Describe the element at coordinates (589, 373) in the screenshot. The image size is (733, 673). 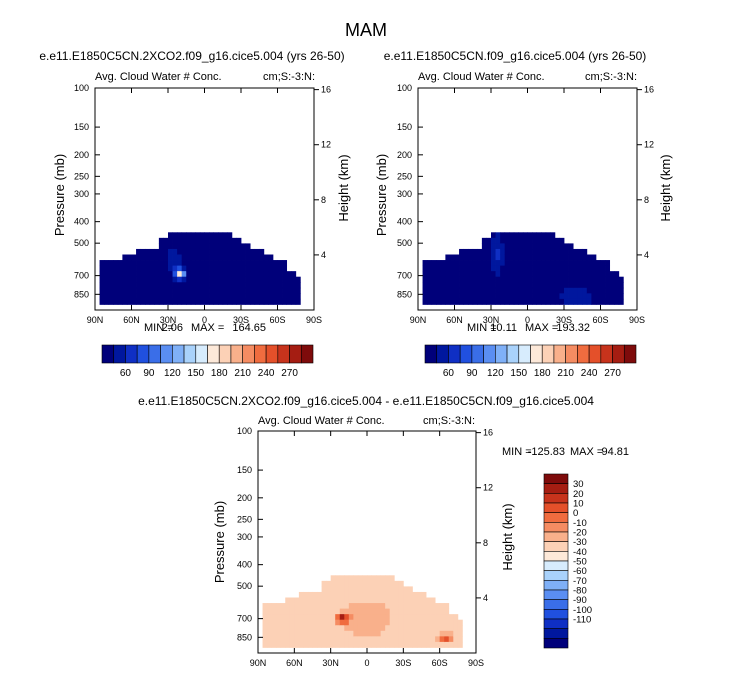
I see `colorbar-label: 240` at that location.